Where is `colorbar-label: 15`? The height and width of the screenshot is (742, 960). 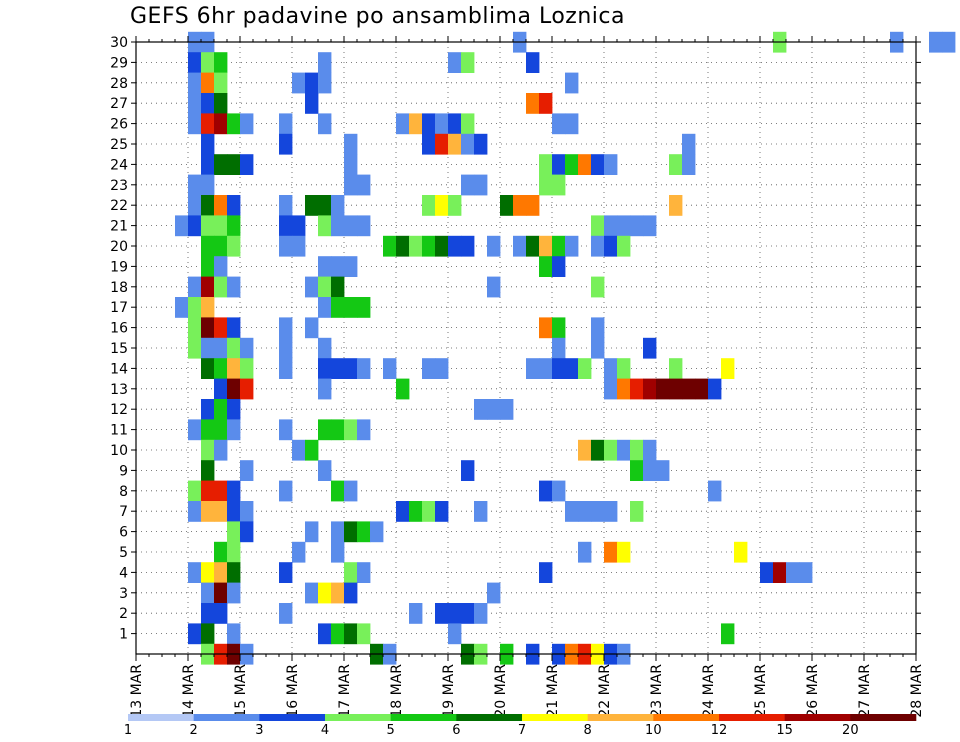 colorbar-label: 15 is located at coordinates (784, 730).